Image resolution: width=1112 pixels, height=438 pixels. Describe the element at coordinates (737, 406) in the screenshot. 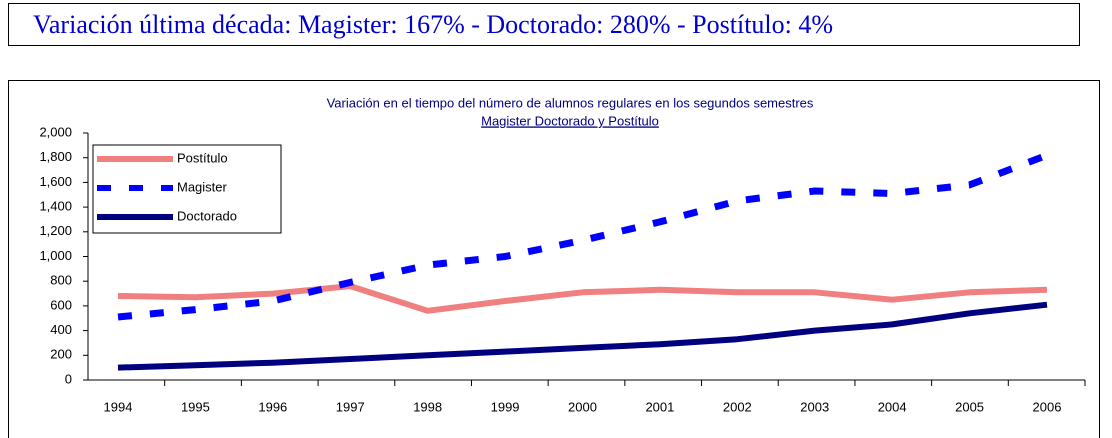

I see `x-tick-label: 2002` at that location.